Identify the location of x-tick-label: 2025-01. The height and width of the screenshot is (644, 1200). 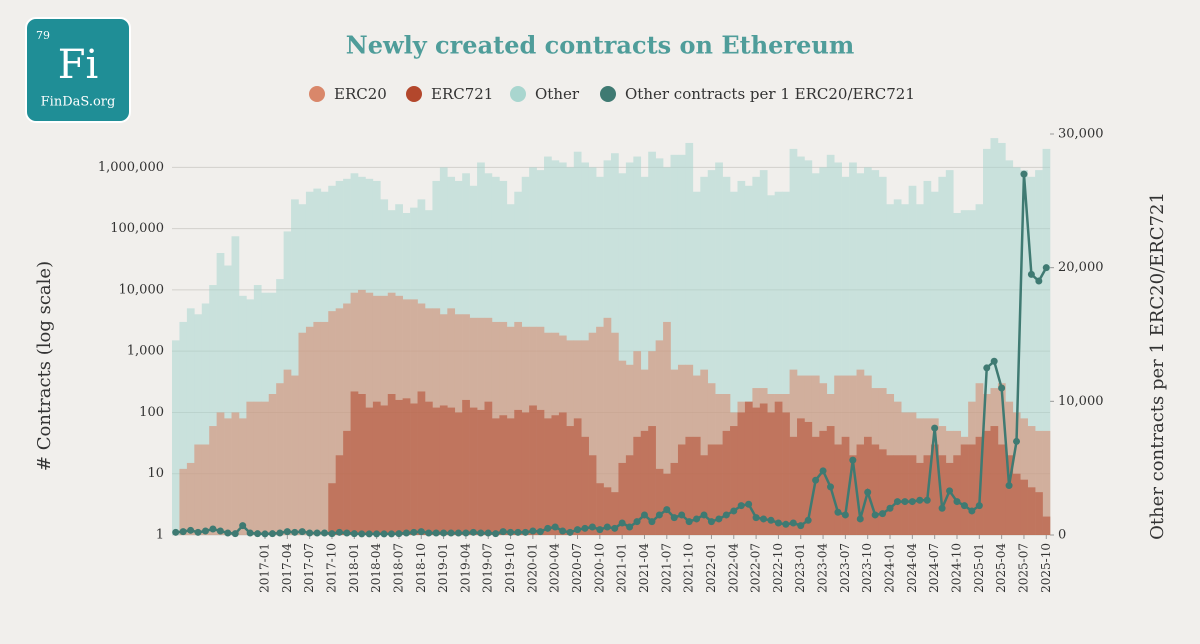
(979, 568).